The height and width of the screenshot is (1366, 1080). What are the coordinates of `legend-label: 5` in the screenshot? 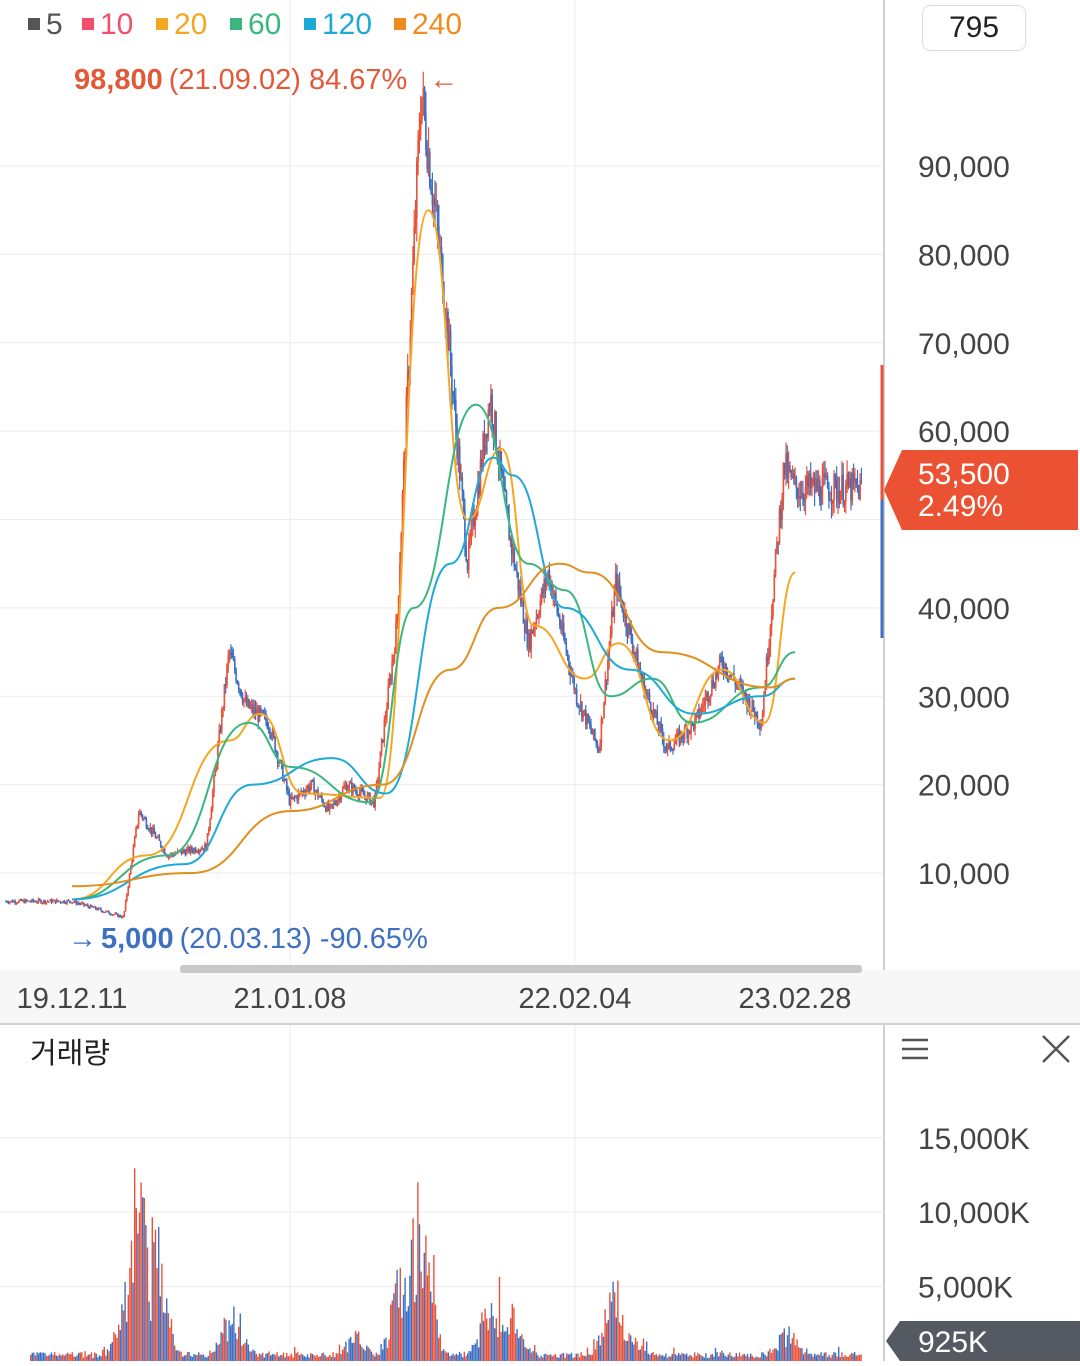 It's located at (54, 24).